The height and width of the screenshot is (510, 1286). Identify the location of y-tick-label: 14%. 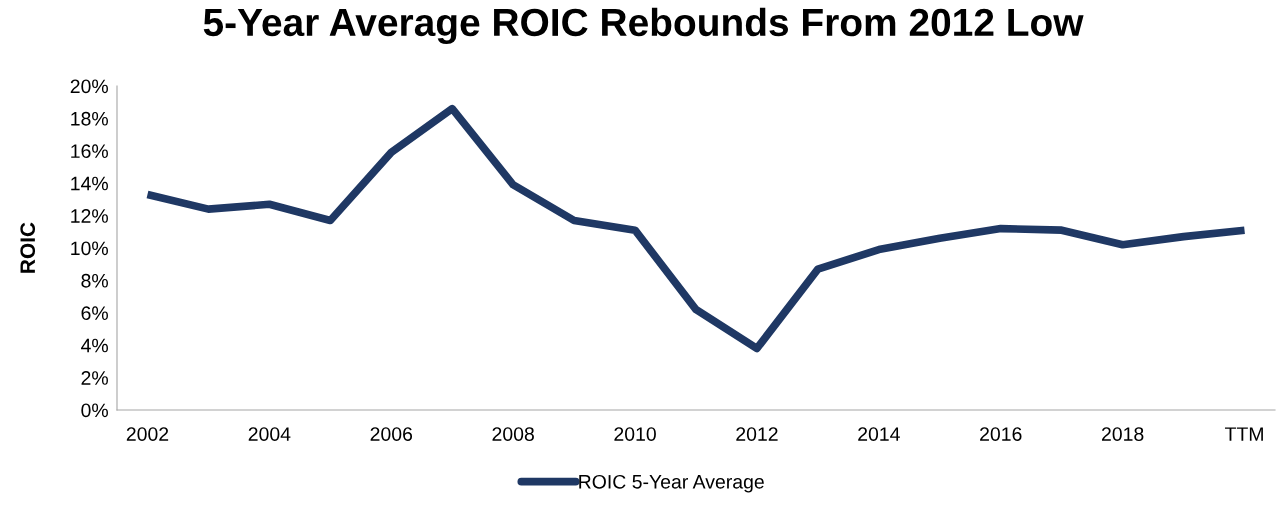
(89, 183).